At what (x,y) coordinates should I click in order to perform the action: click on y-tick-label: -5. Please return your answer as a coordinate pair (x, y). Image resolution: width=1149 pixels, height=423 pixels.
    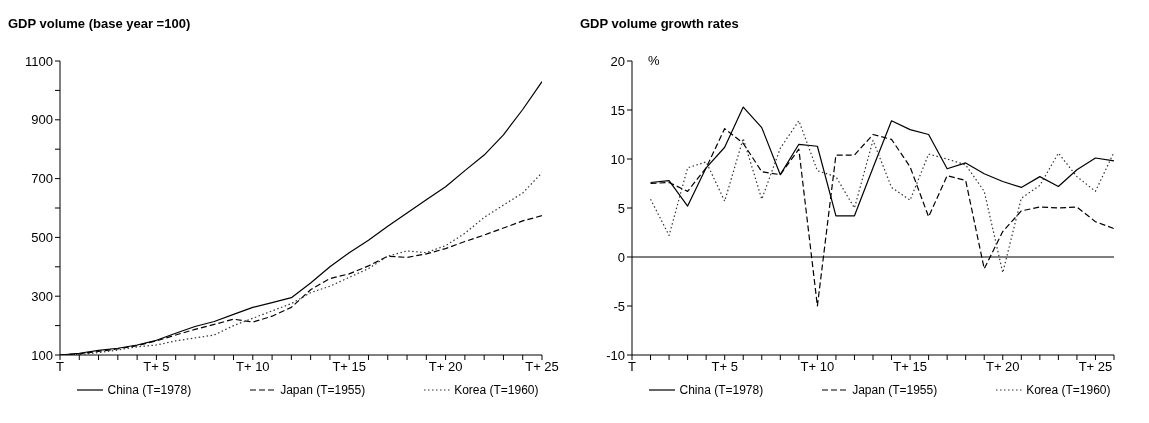
    Looking at the image, I should click on (619, 306).